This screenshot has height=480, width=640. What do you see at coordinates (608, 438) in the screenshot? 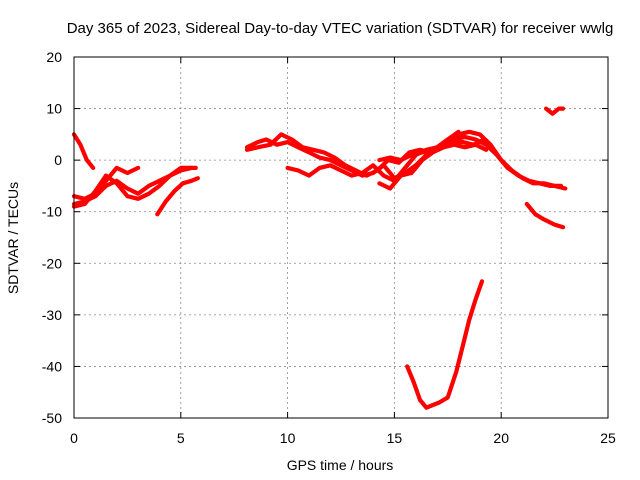
I see `x-tick-label: 25` at bounding box center [608, 438].